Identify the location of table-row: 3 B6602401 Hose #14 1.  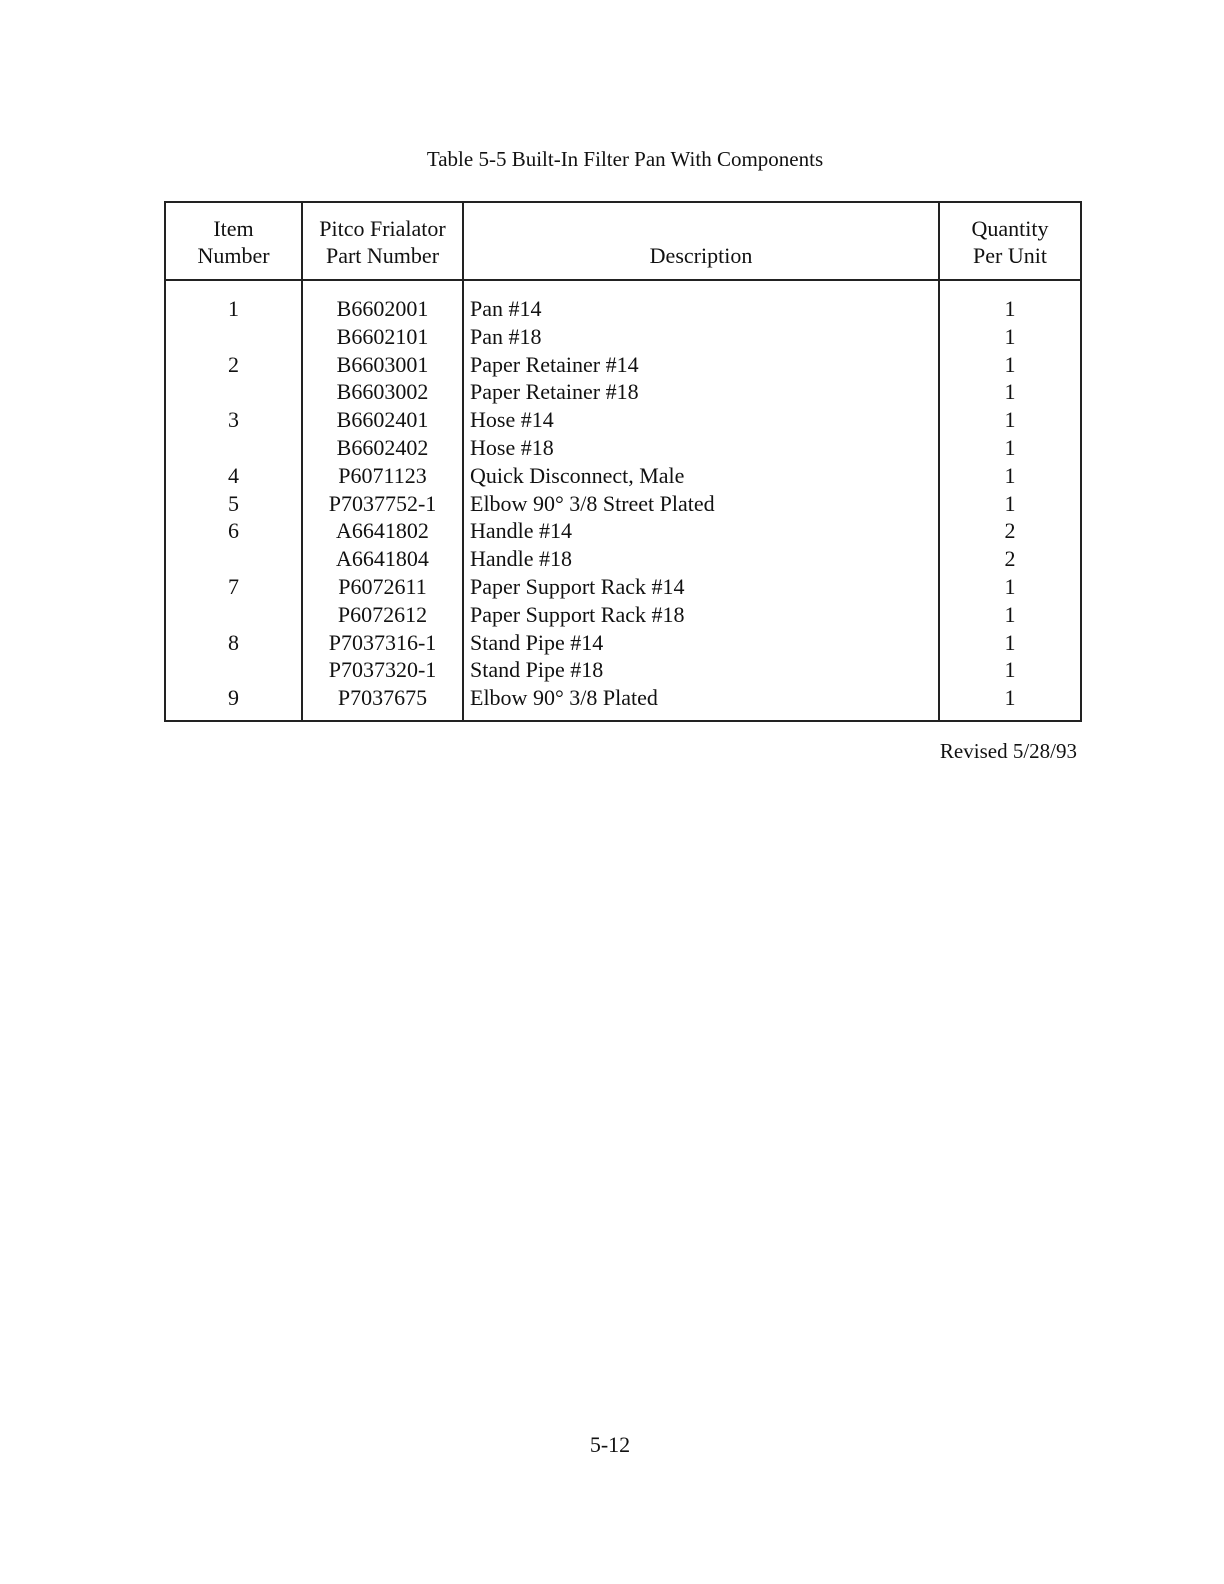
(623, 420).